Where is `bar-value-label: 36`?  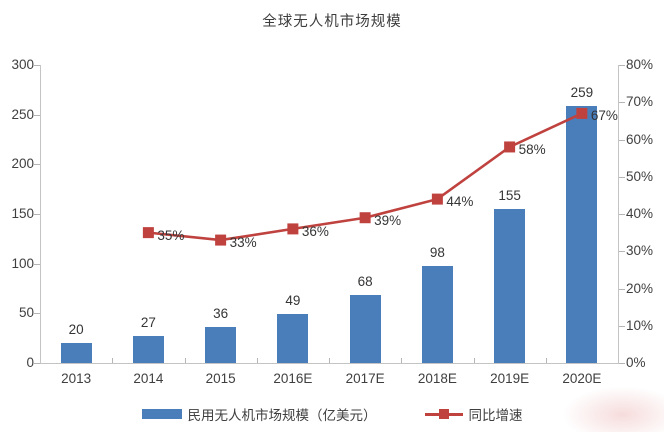
bar-value-label: 36 is located at coordinates (221, 314).